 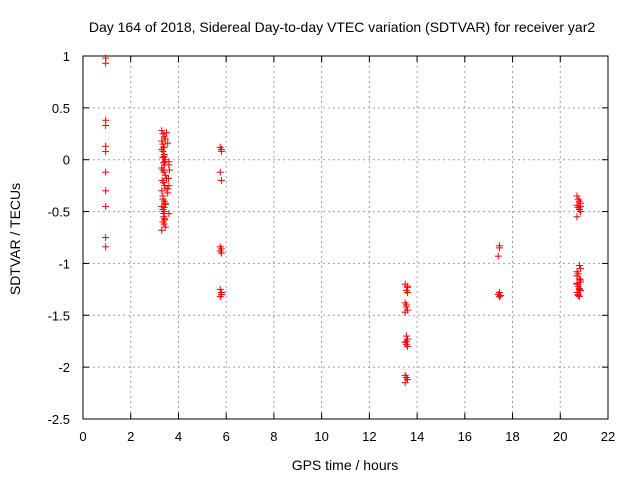 I want to click on x-tick-label: 12, so click(x=369, y=436).